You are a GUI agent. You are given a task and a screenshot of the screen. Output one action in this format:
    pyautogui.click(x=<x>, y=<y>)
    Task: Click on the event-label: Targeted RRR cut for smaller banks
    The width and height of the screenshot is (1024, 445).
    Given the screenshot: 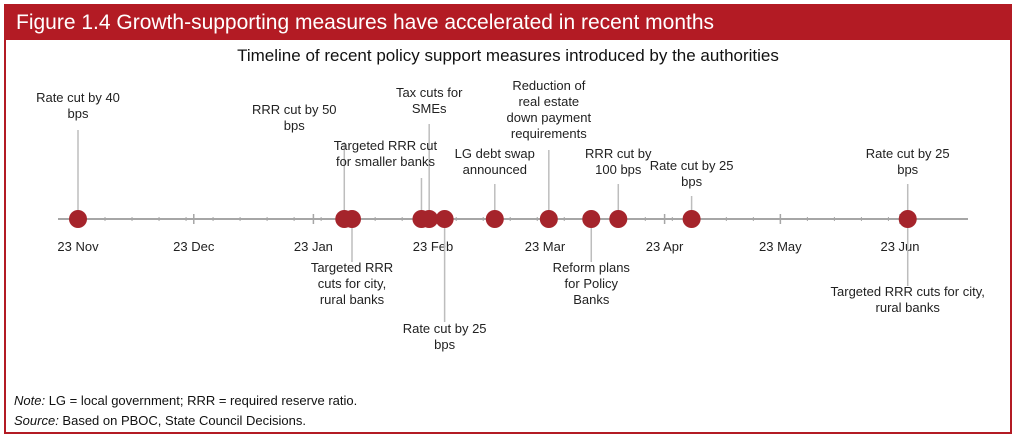 What is the action you would take?
    pyautogui.click(x=386, y=153)
    